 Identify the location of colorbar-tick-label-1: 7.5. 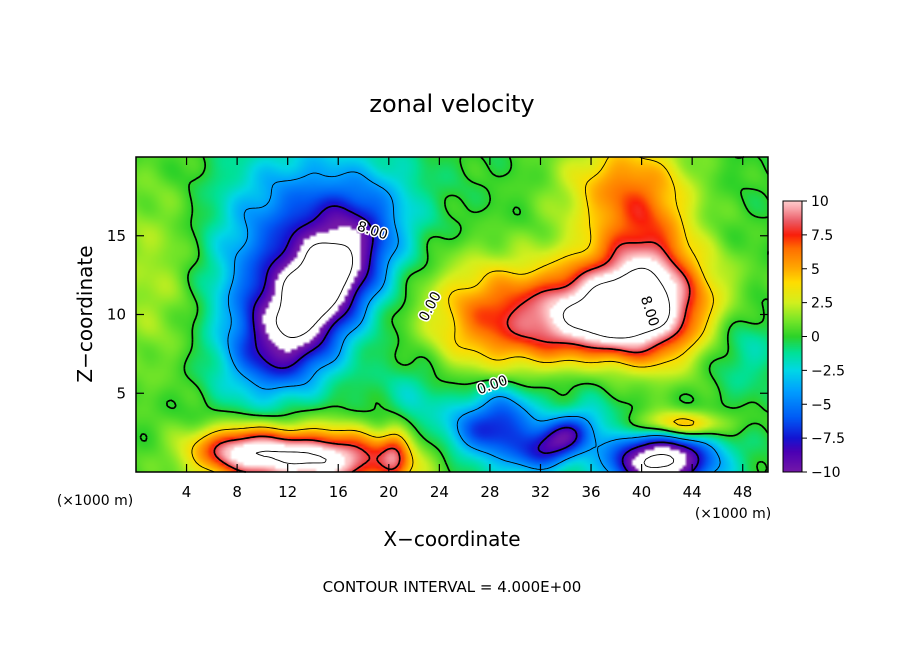
(822, 236).